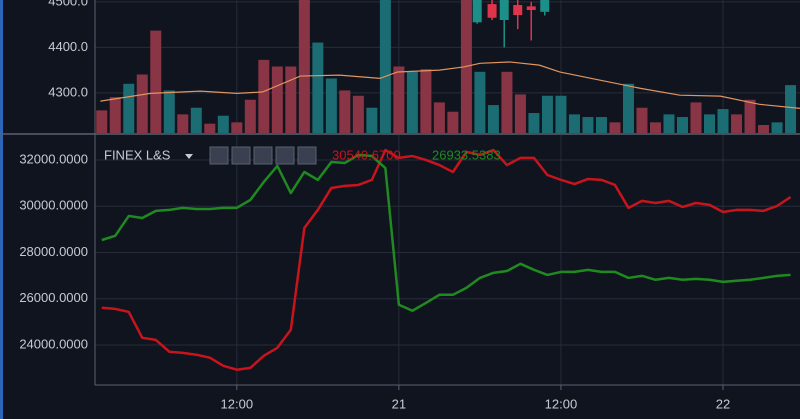  Describe the element at coordinates (399, 403) in the screenshot. I see `x-tick-label: 21` at that location.